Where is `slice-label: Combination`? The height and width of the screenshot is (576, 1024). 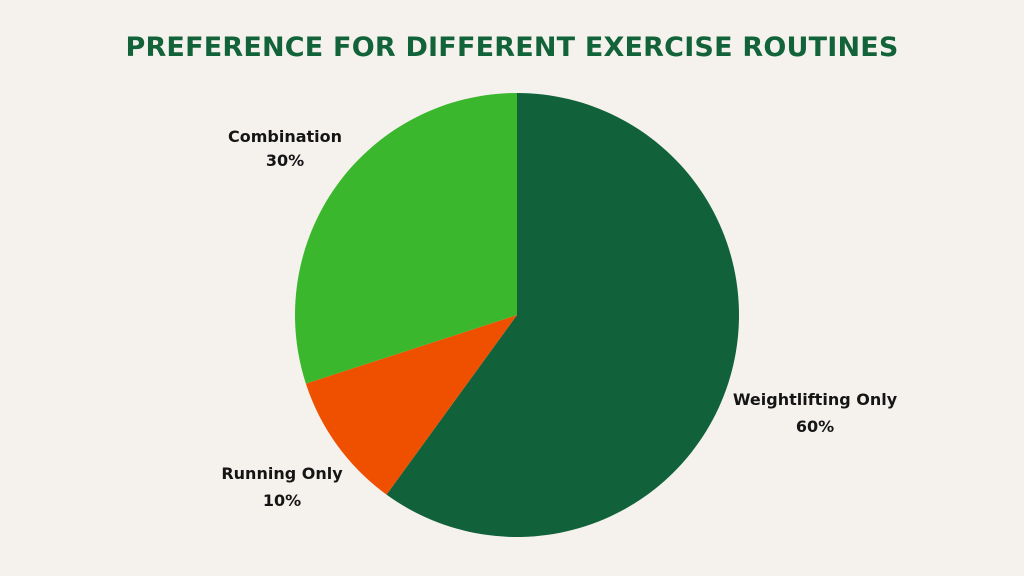
slice-label: Combination is located at coordinates (285, 136).